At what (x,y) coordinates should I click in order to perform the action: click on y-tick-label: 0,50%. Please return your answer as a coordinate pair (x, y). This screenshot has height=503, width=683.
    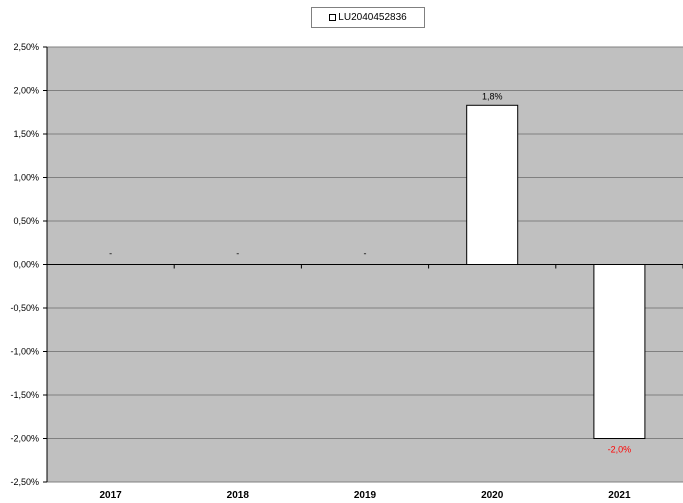
    Looking at the image, I should click on (26, 221).